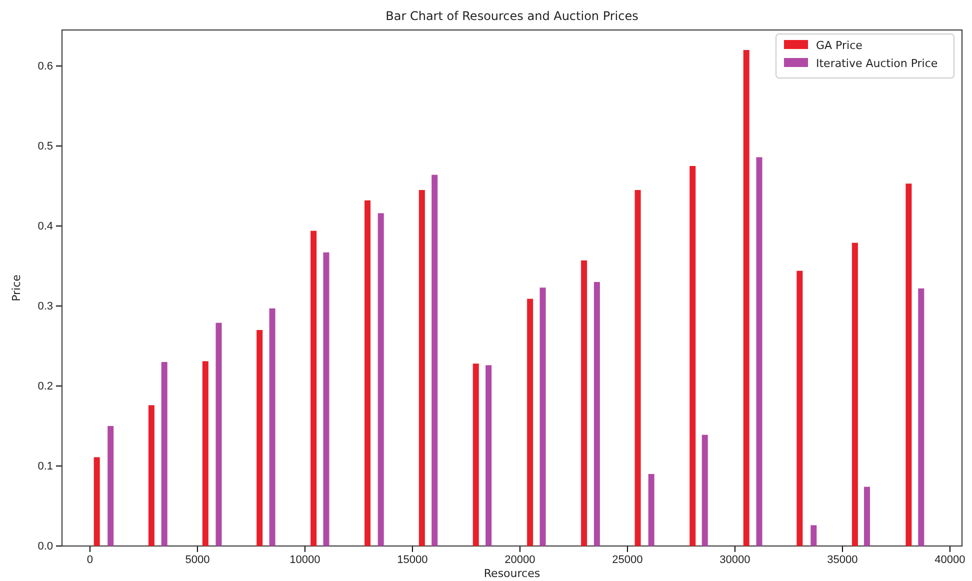 This screenshot has width=972, height=581. I want to click on x-tick-label: 40000, so click(950, 560).